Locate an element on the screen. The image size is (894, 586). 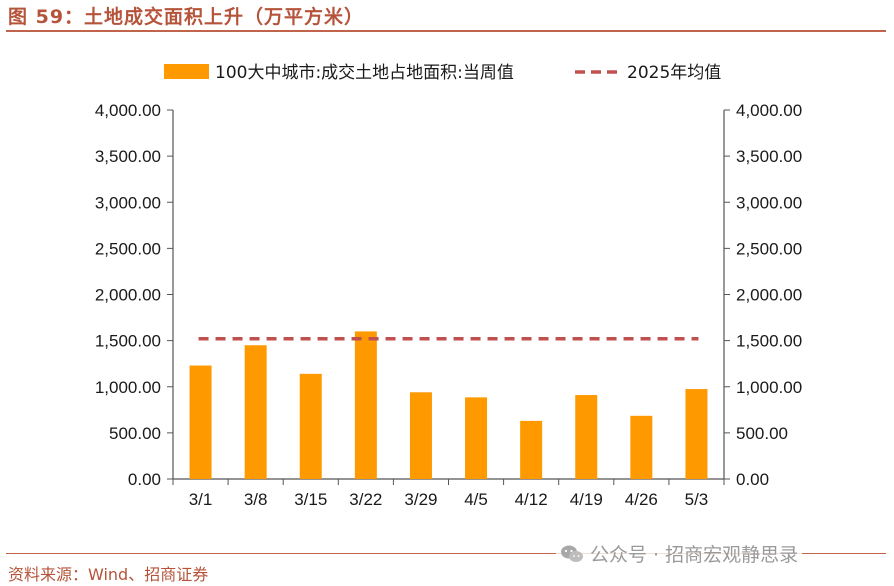
figure-title: 图 59：土地成交面积上升（万平方米） is located at coordinates (186, 17).